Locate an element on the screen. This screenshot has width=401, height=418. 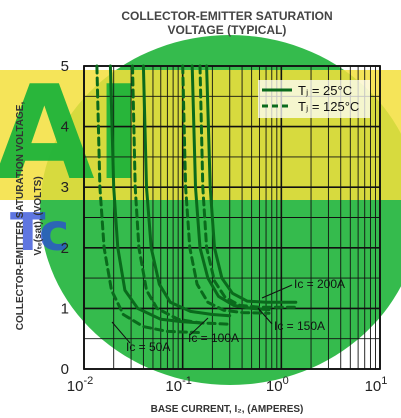
annotation-ic-150a: Iᴄ = 150A is located at coordinates (299, 326).